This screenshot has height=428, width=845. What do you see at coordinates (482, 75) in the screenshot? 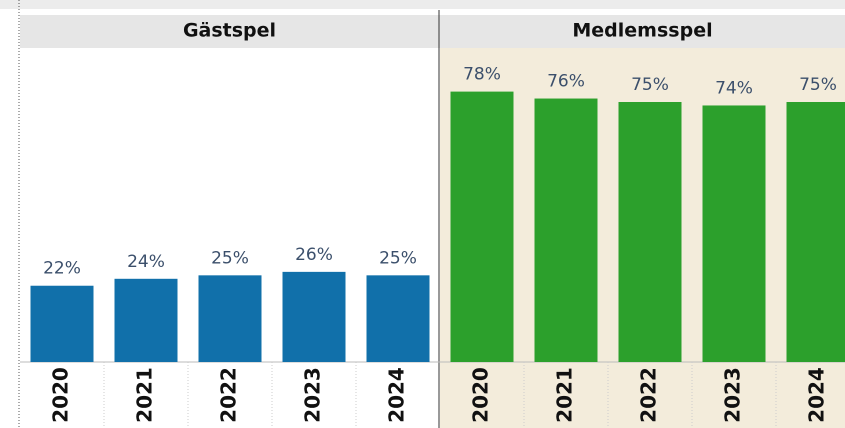
I see `value-label: 78%` at bounding box center [482, 75].